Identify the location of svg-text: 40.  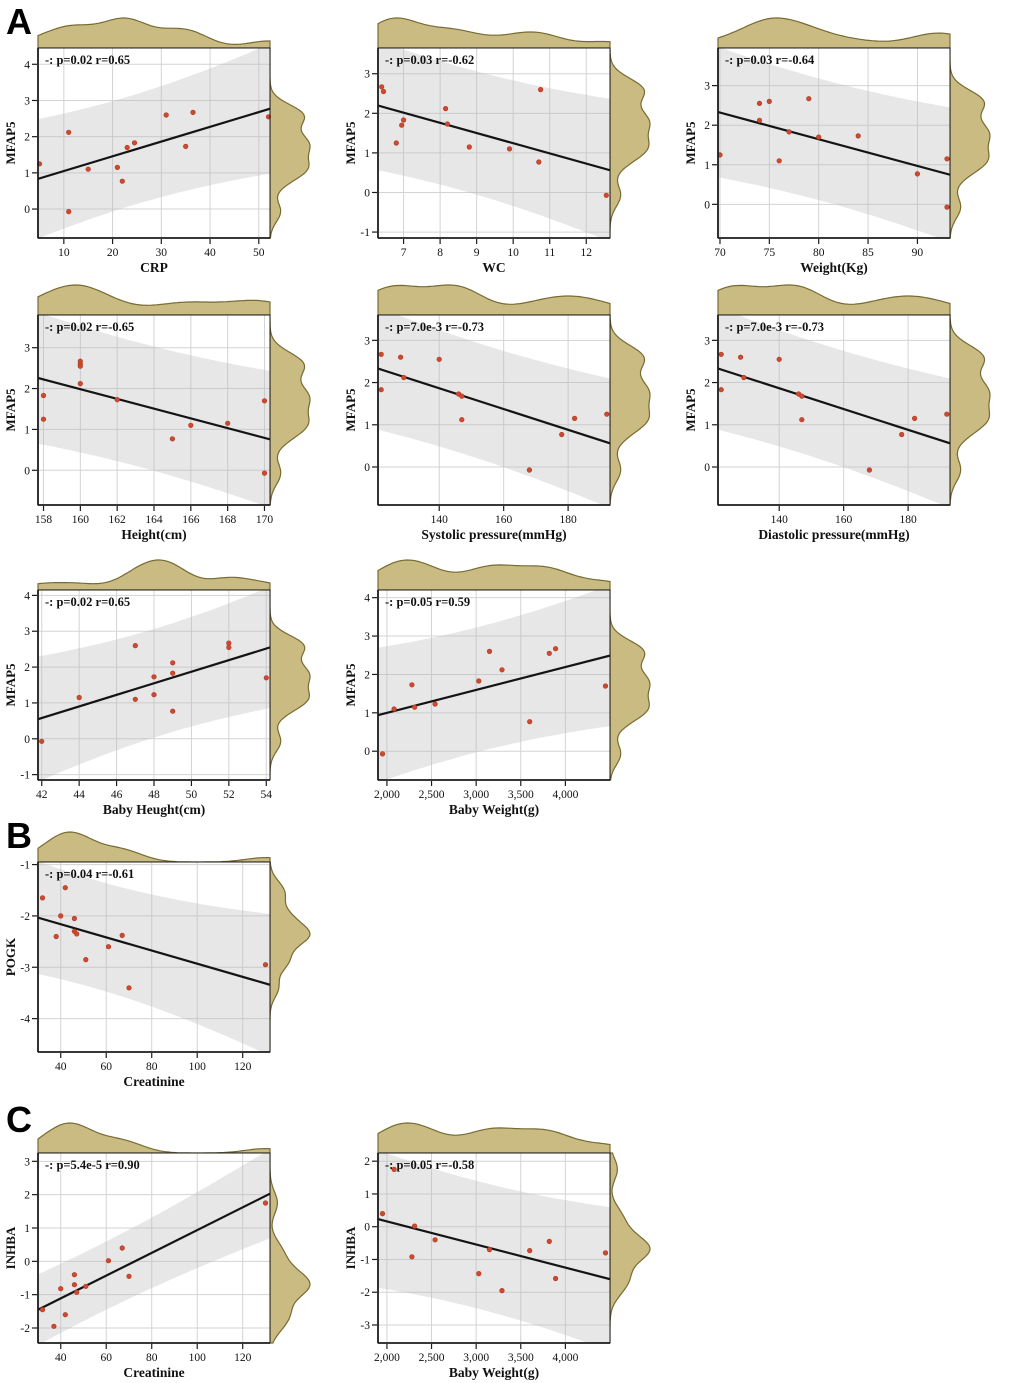
(210, 253).